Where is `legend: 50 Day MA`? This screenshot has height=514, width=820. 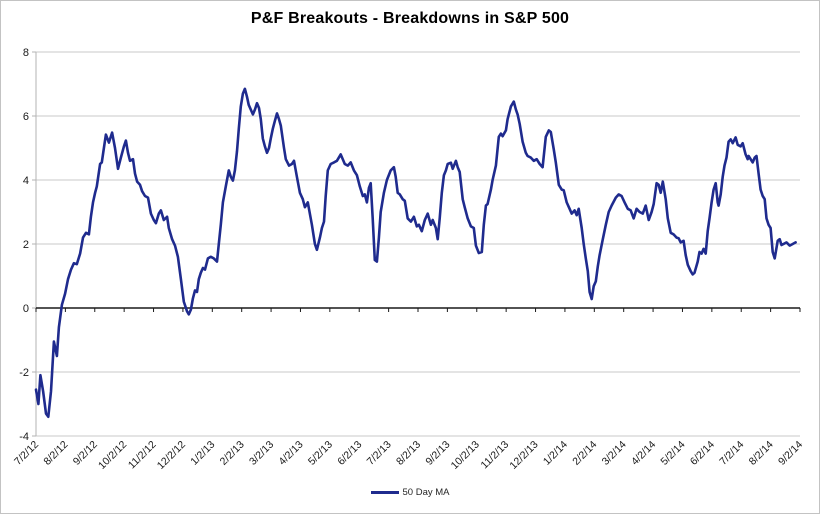 legend: 50 Day MA is located at coordinates (410, 492).